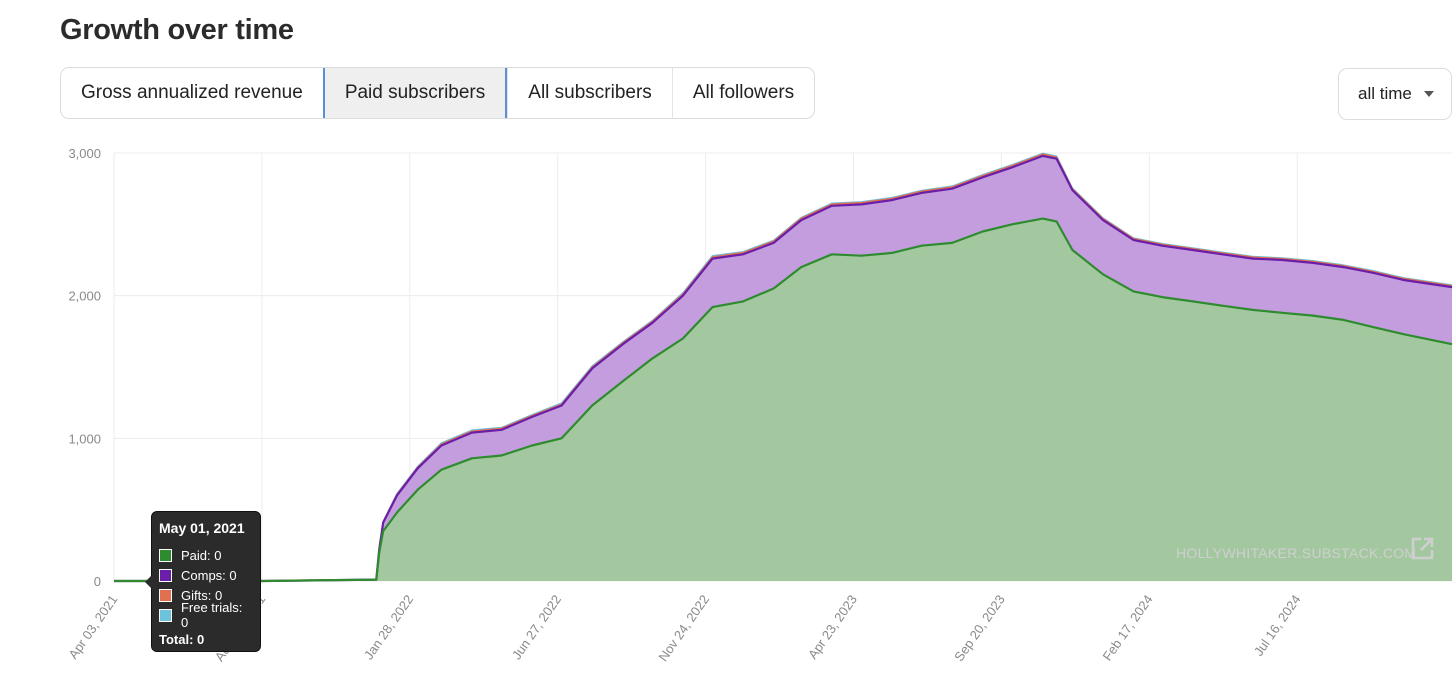  I want to click on tooltip-arrow, so click(148, 582).